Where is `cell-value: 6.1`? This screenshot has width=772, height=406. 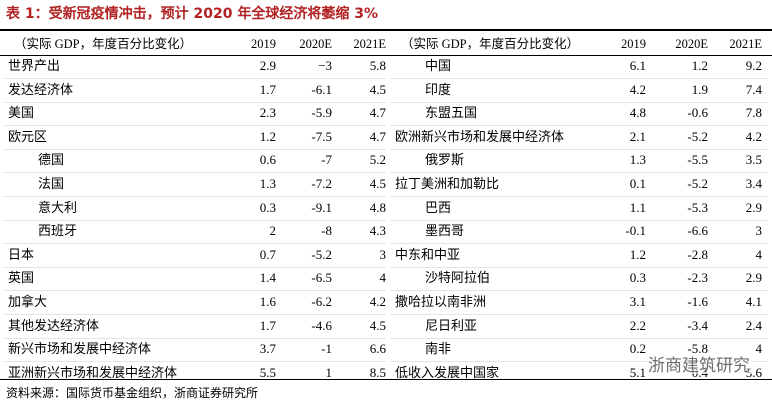 cell-value: 6.1 is located at coordinates (637, 65).